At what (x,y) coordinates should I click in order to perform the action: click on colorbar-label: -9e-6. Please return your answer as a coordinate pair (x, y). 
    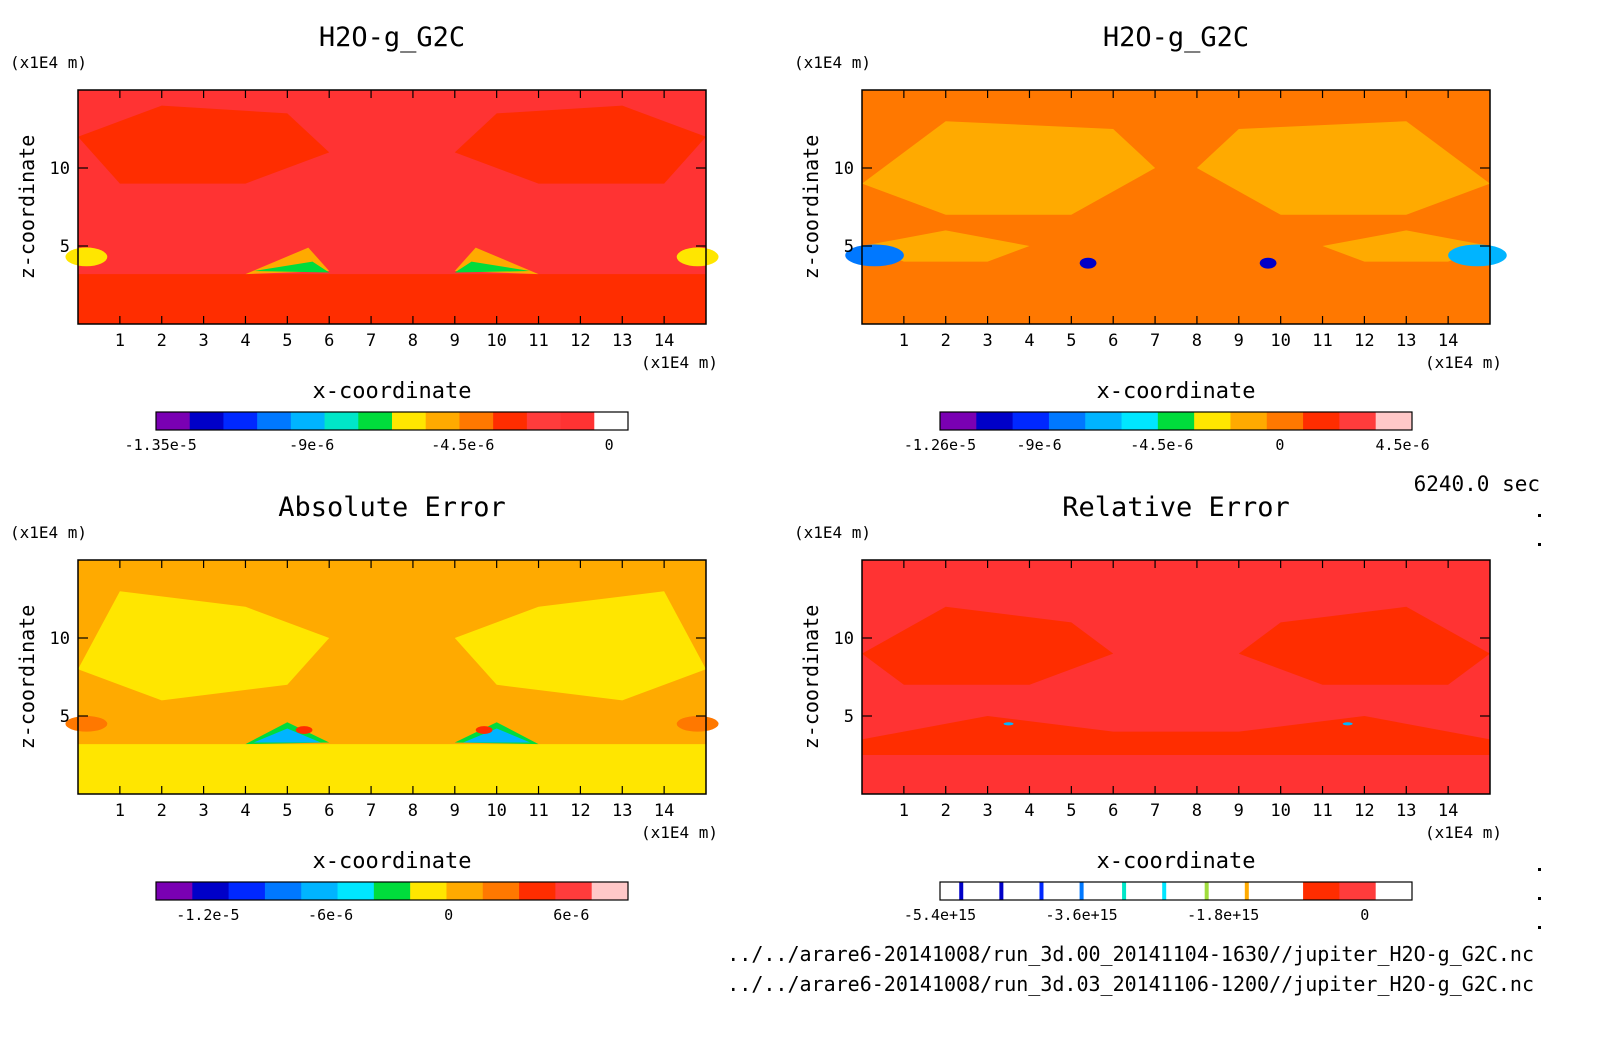
    Looking at the image, I should click on (1039, 445).